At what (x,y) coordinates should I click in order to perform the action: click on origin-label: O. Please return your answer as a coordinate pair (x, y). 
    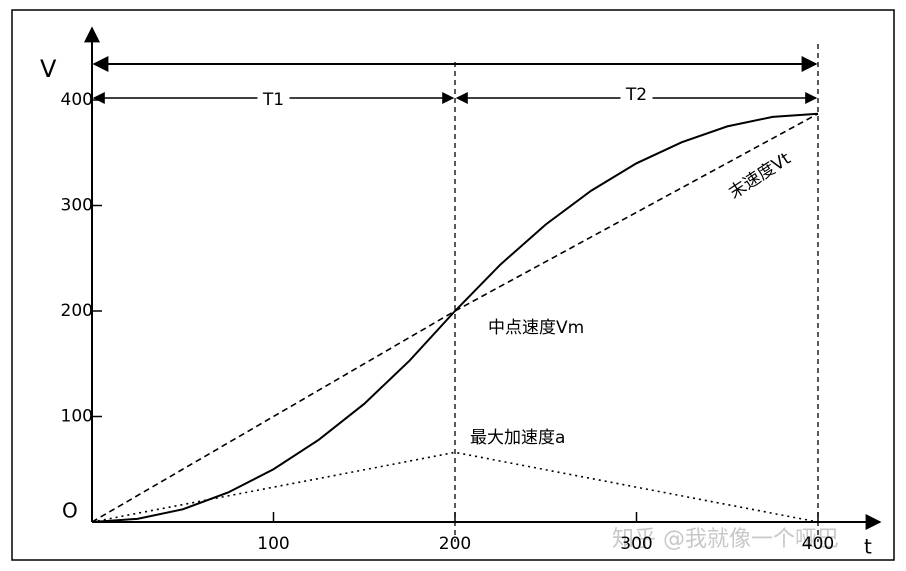
    Looking at the image, I should click on (70, 511).